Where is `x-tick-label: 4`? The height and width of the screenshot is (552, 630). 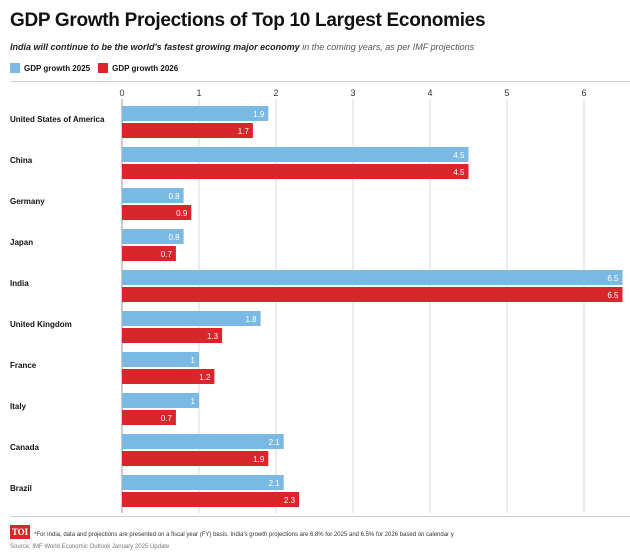
x-tick-label: 4 is located at coordinates (429, 93).